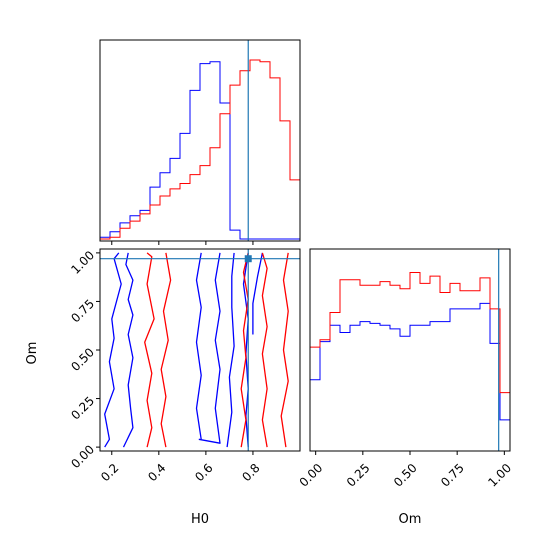  Describe the element at coordinates (499, 475) in the screenshot. I see `om-tick-label-4: 1.00` at that location.